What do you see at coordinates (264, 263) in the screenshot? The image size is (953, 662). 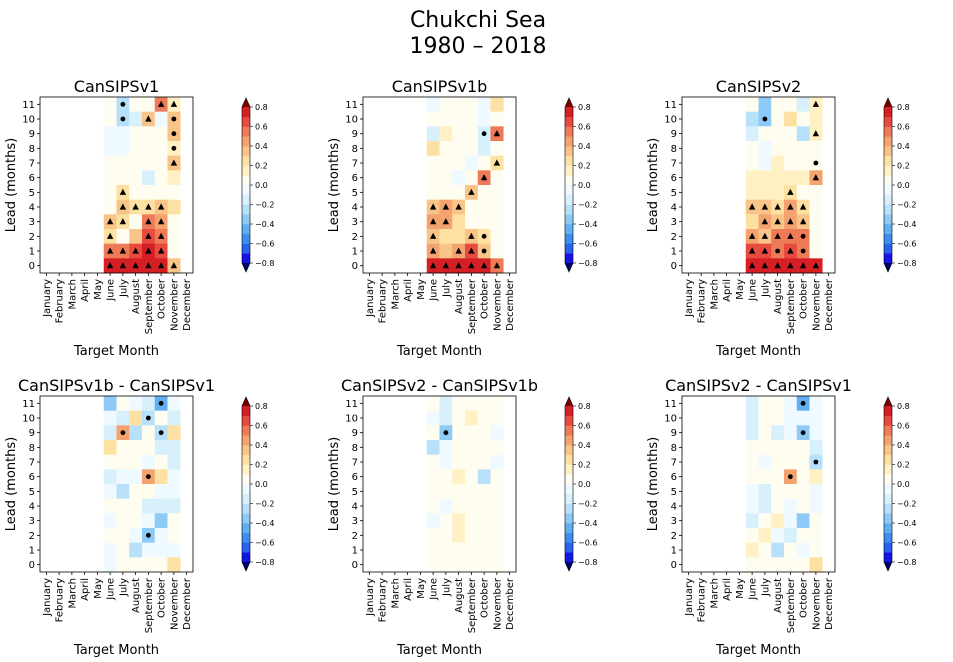 I see `colorbar-tick-label: −0.8` at bounding box center [264, 263].